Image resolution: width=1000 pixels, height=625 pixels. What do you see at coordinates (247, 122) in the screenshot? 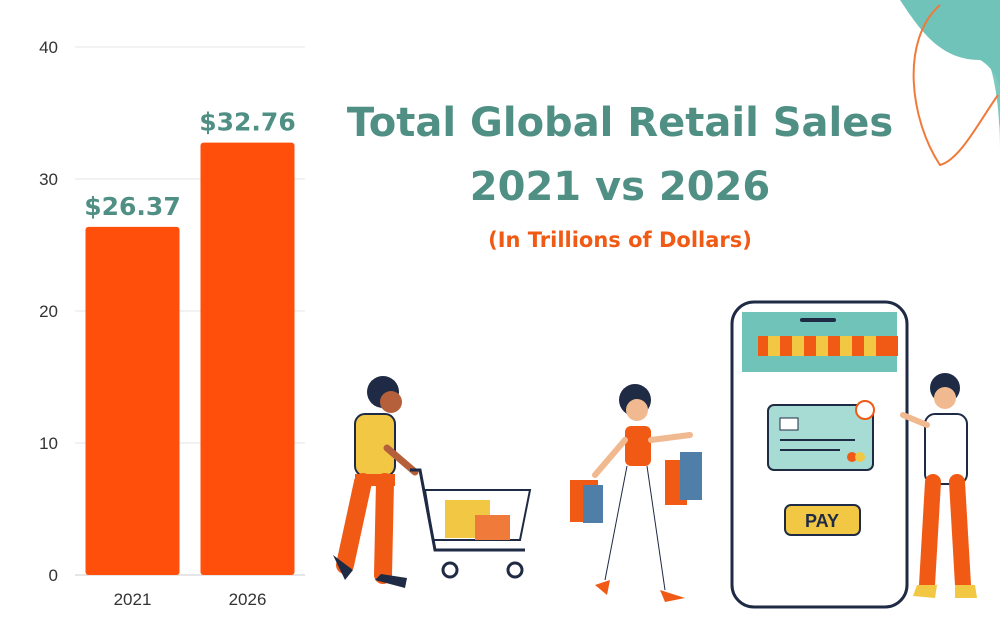
I see `data-label: $32.76` at bounding box center [247, 122].